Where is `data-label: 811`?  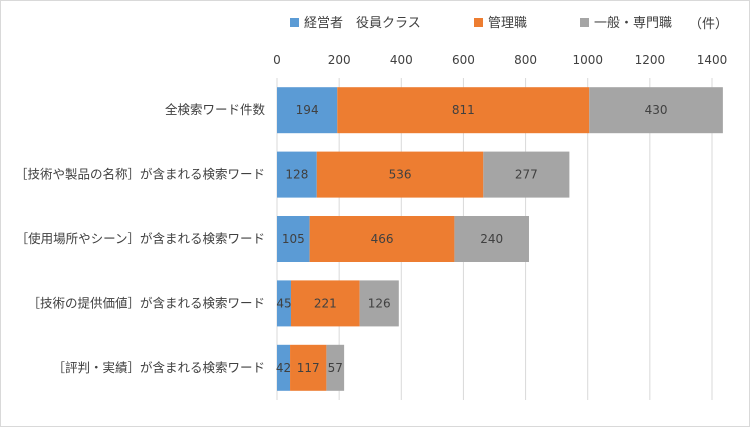
data-label: 811 is located at coordinates (463, 110).